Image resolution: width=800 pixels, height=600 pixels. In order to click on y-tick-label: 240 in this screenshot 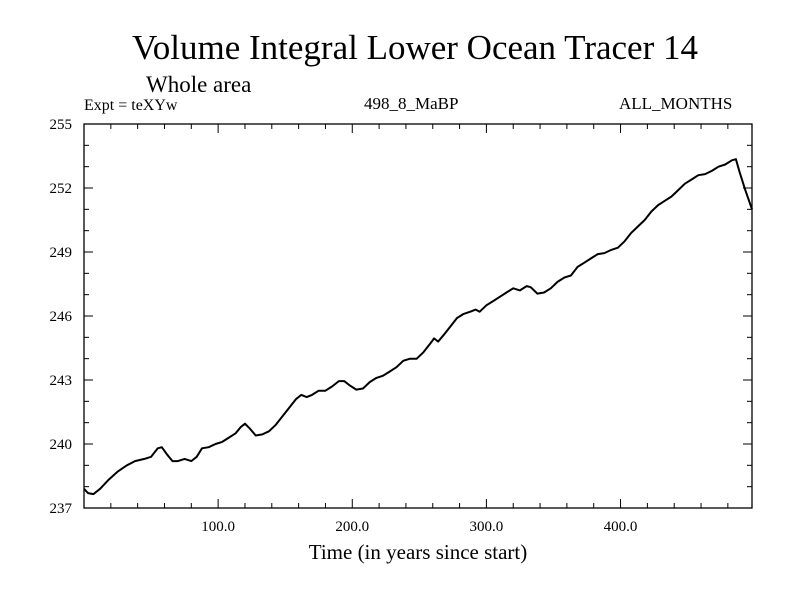, I will do `click(61, 445)`.